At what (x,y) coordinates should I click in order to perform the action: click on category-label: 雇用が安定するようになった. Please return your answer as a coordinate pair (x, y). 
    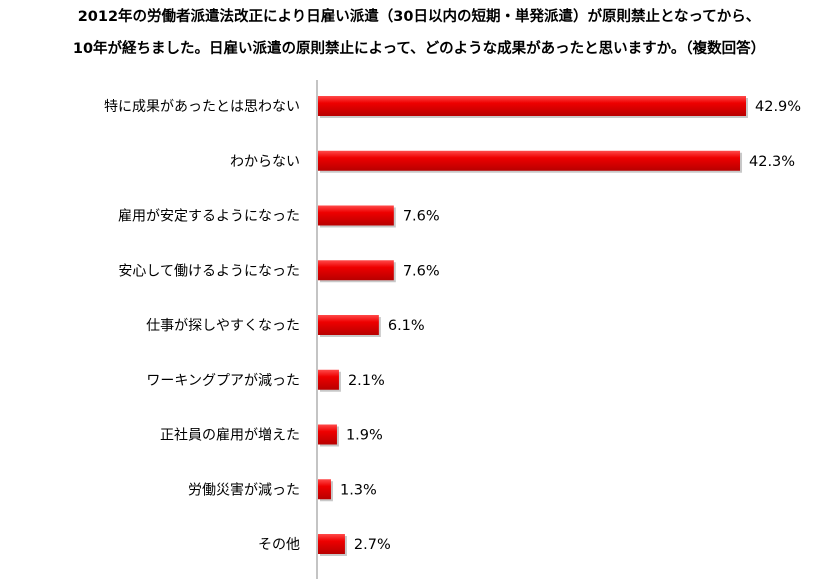
    Looking at the image, I should click on (209, 216).